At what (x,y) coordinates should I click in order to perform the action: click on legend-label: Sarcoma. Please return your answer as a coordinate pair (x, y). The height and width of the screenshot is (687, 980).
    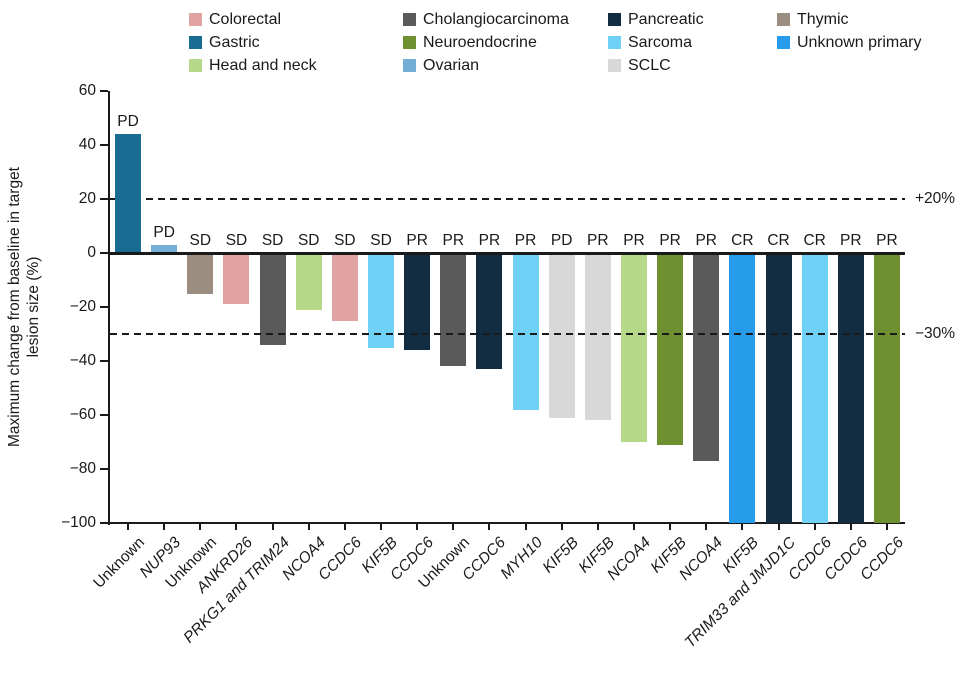
    Looking at the image, I should click on (660, 42).